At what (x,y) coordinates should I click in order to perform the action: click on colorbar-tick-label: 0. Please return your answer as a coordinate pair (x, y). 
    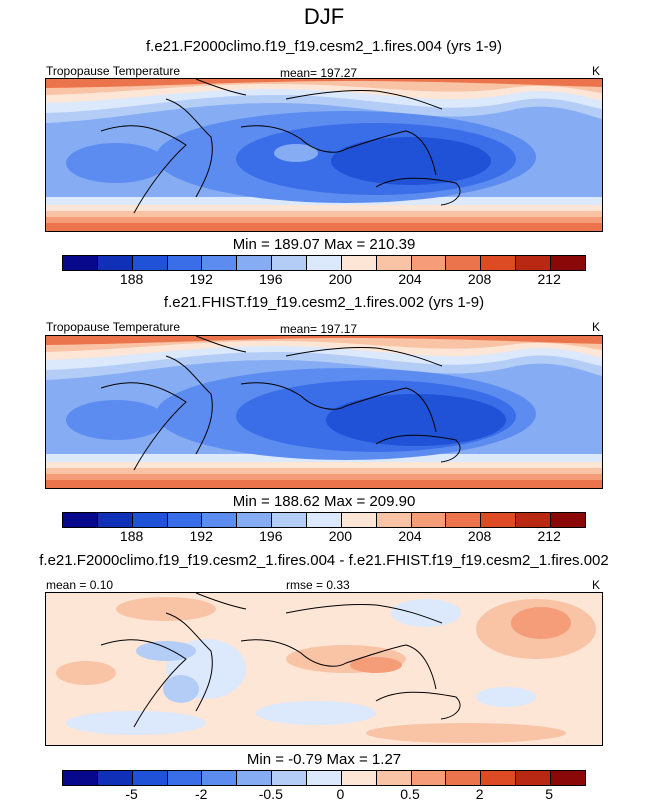
    Looking at the image, I should click on (340, 794).